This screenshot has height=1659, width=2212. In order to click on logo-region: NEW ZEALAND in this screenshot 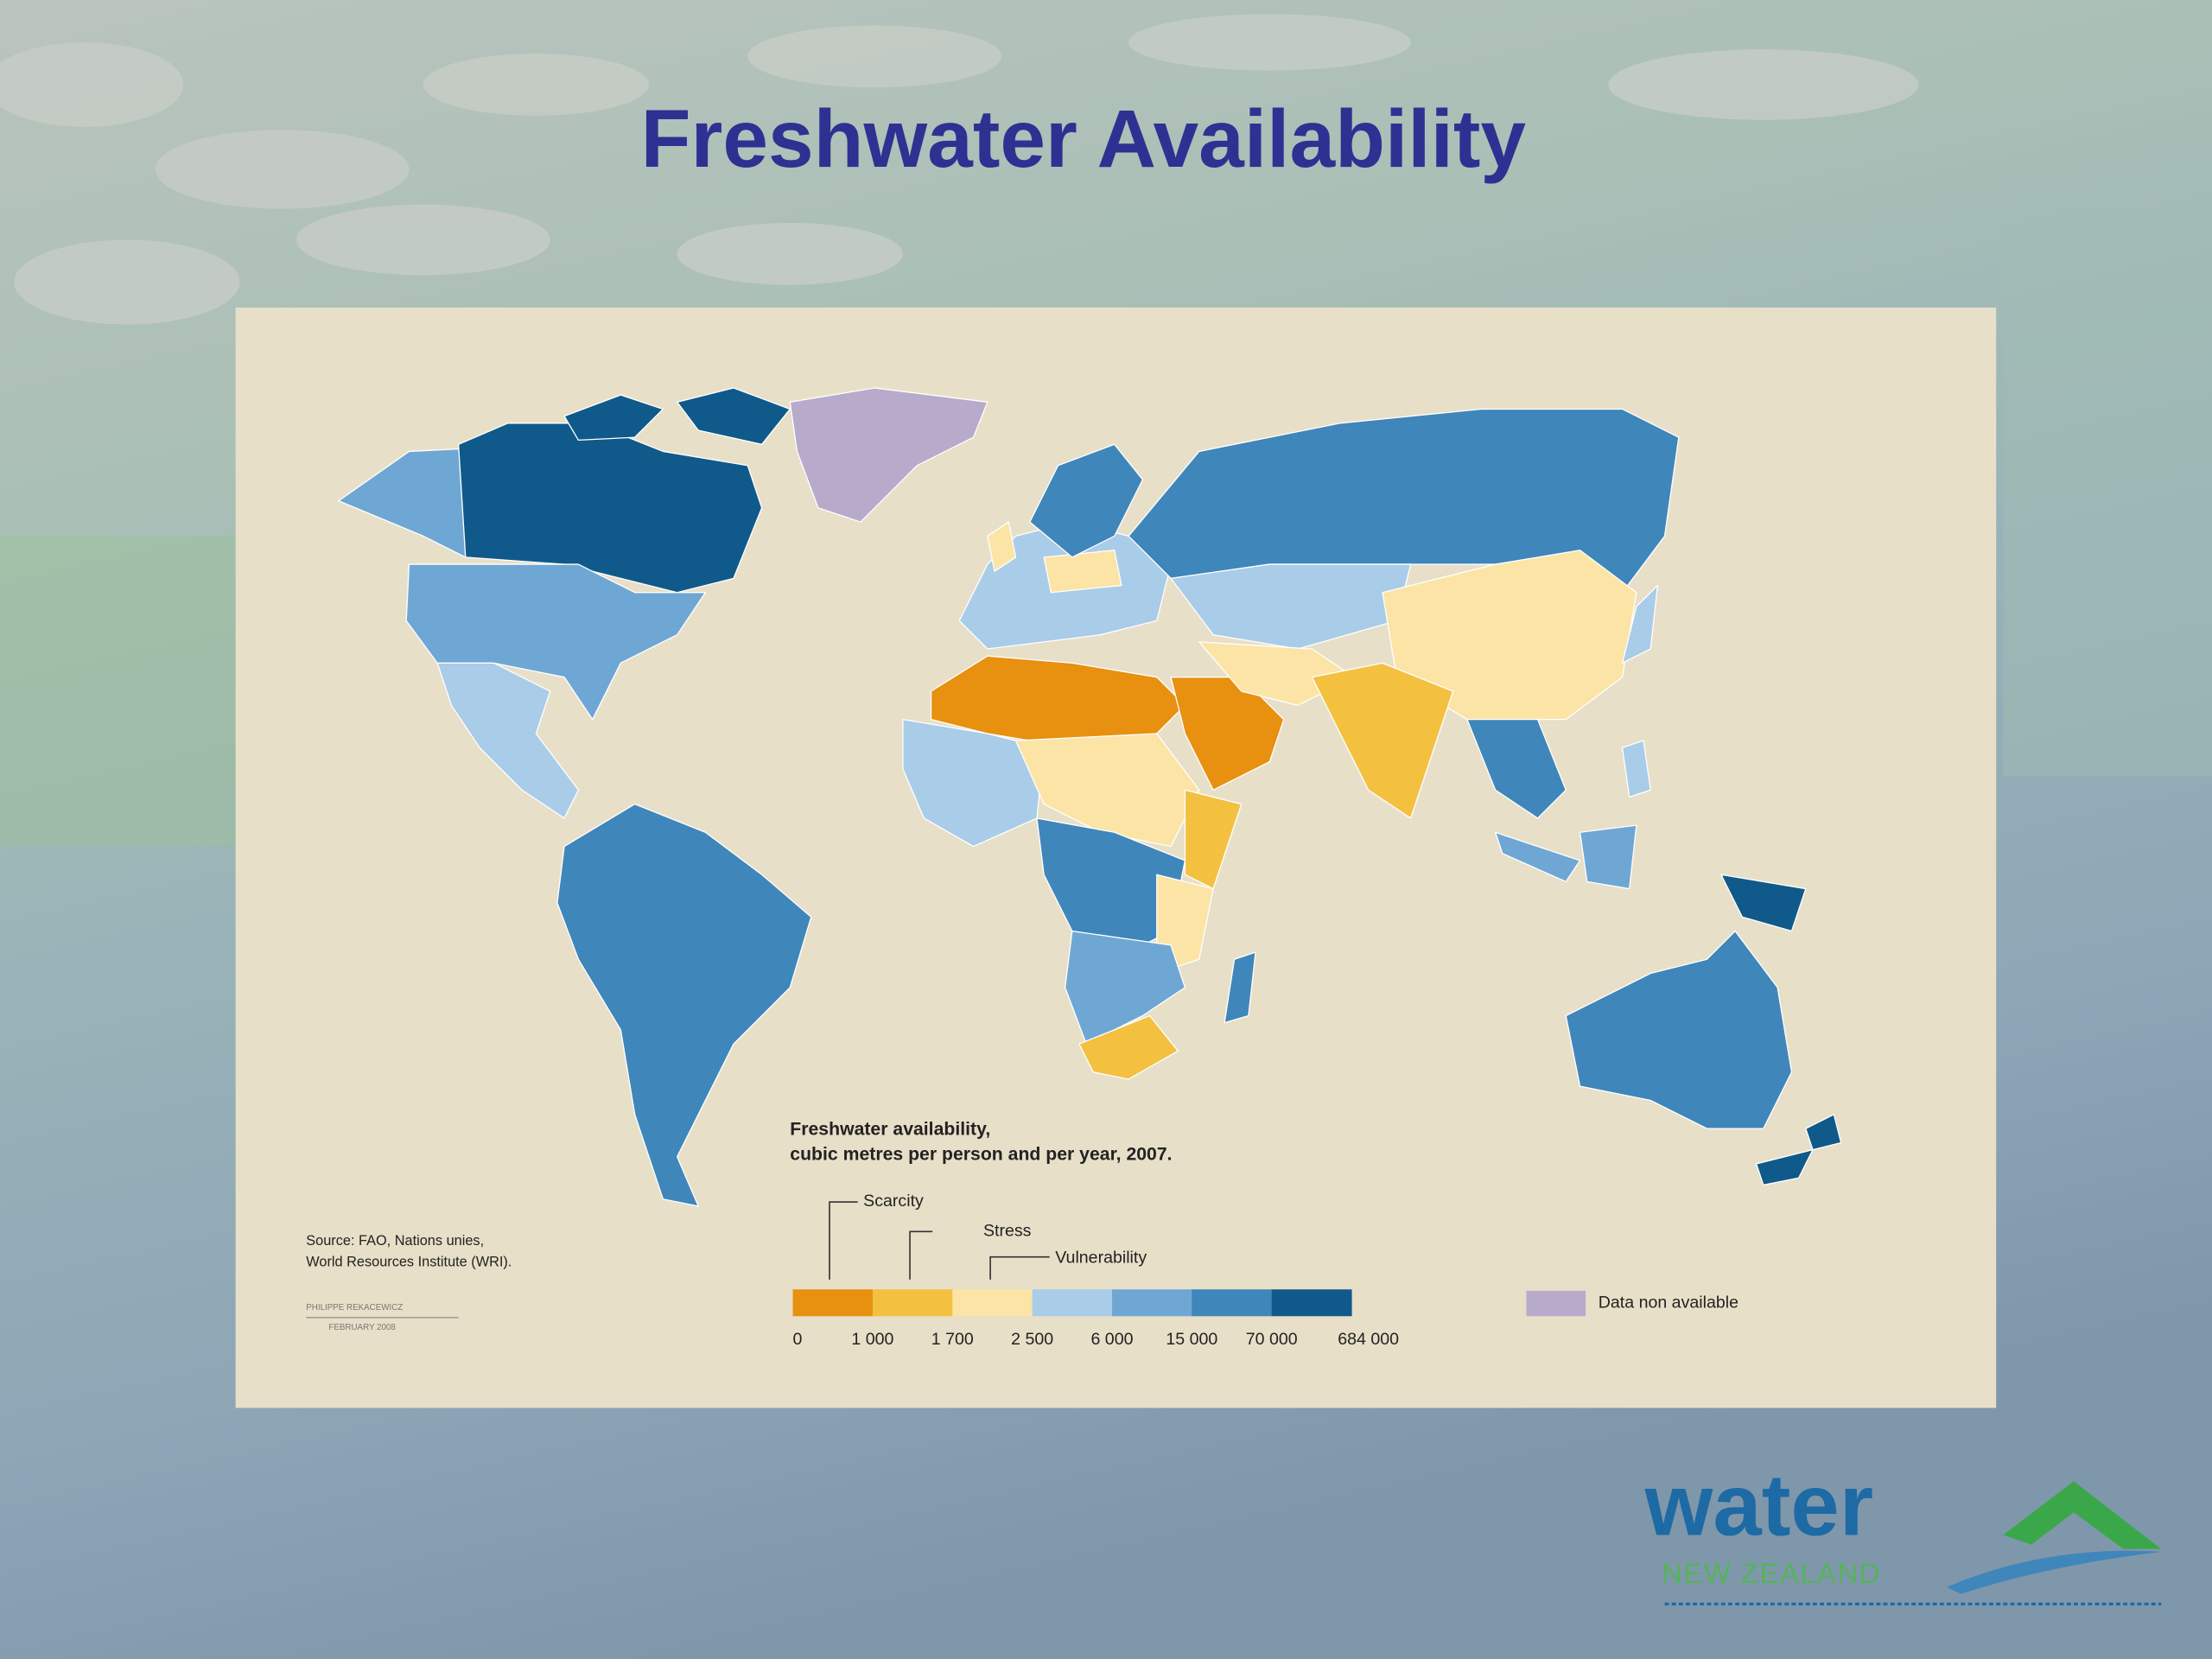, I will do `click(1771, 1573)`.